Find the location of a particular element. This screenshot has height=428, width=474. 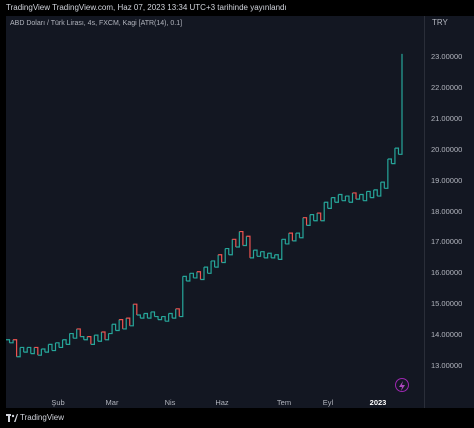

time-tick-label: Tem is located at coordinates (284, 402).